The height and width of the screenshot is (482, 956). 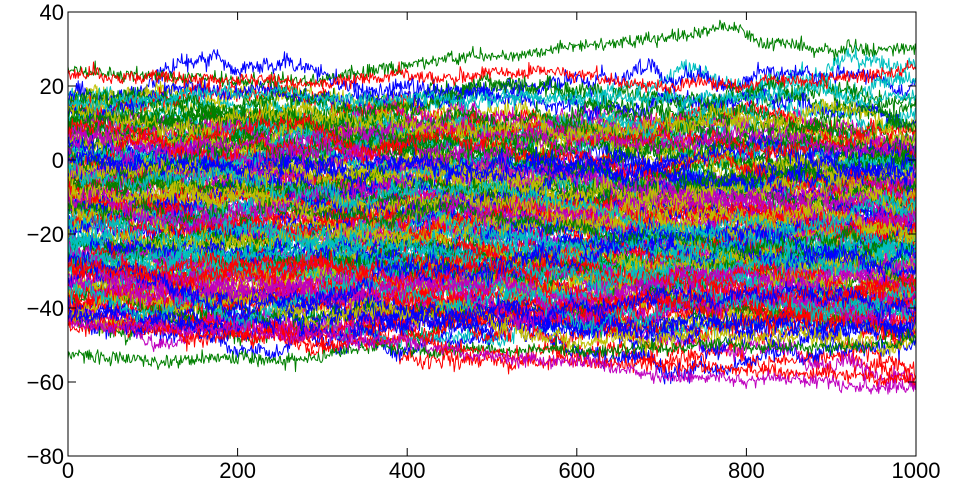 What do you see at coordinates (52, 86) in the screenshot?
I see `y-tick-label: 20` at bounding box center [52, 86].